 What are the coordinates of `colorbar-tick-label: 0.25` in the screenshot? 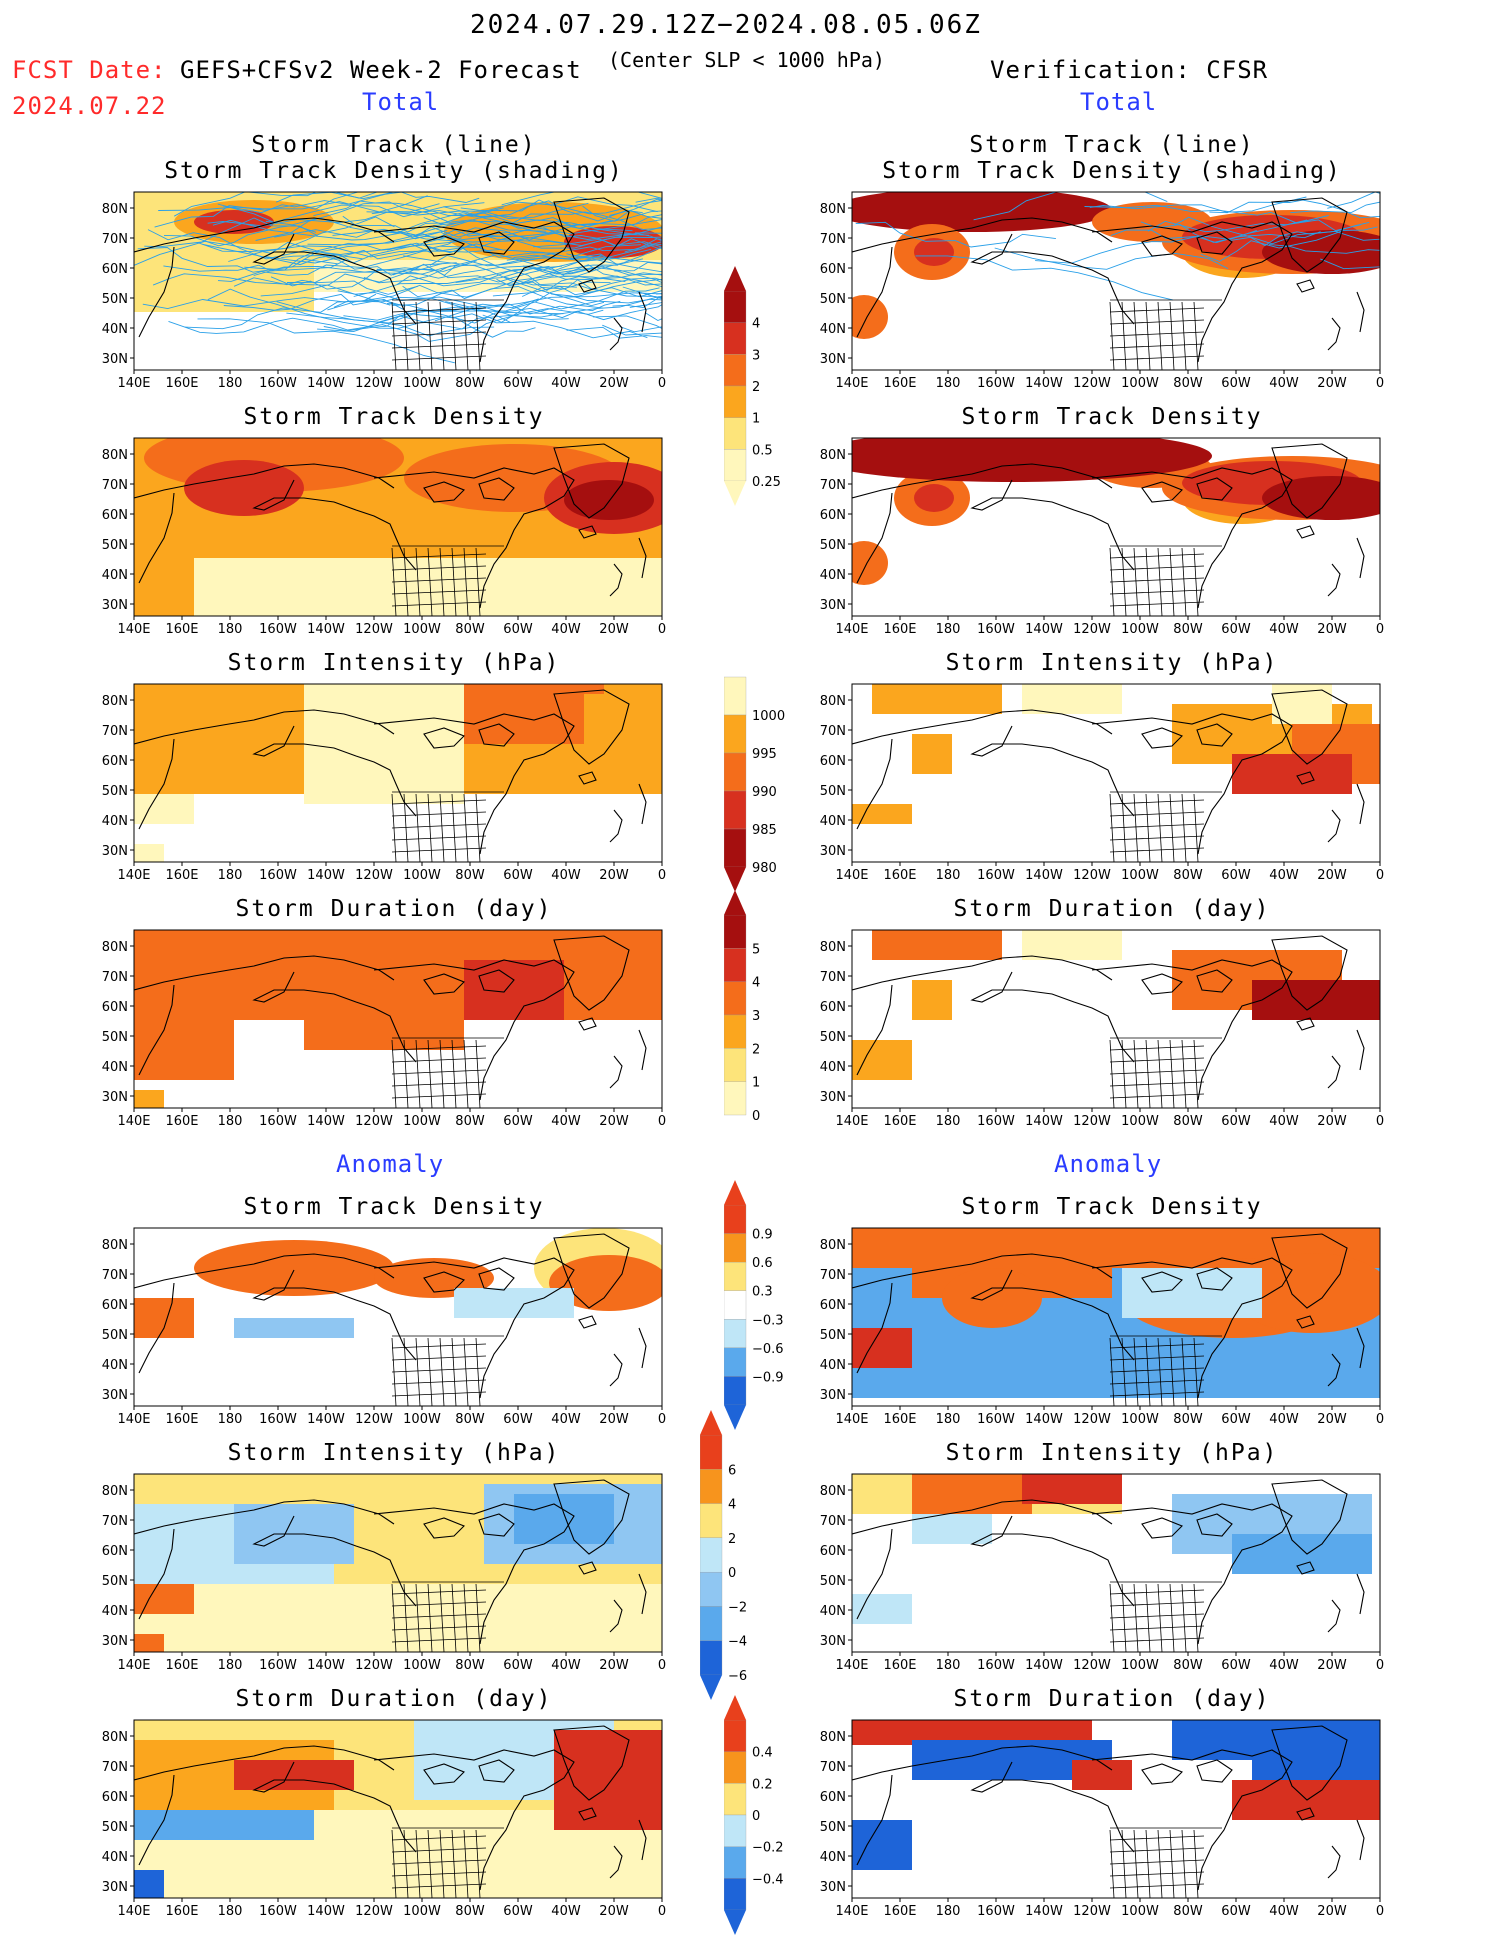 It's located at (766, 482).